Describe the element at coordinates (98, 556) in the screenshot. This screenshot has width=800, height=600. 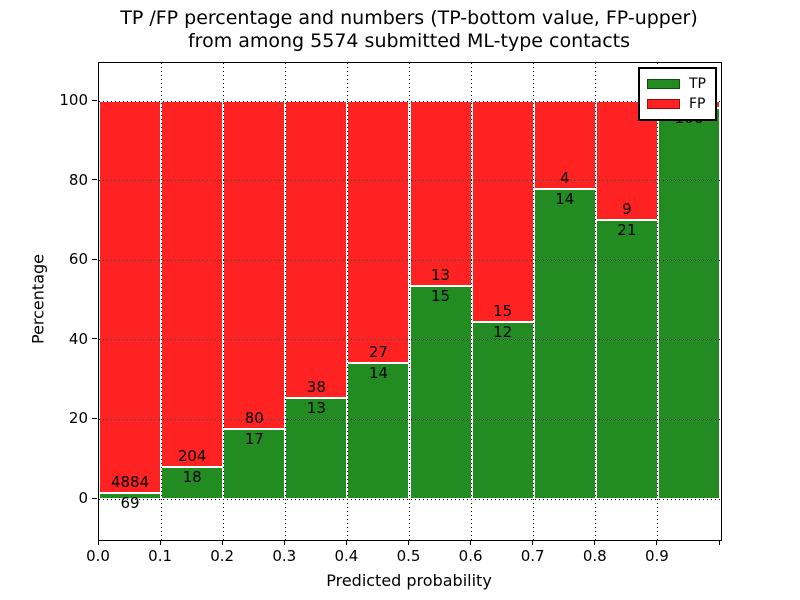
I see `x-tick-label: 0.0` at that location.